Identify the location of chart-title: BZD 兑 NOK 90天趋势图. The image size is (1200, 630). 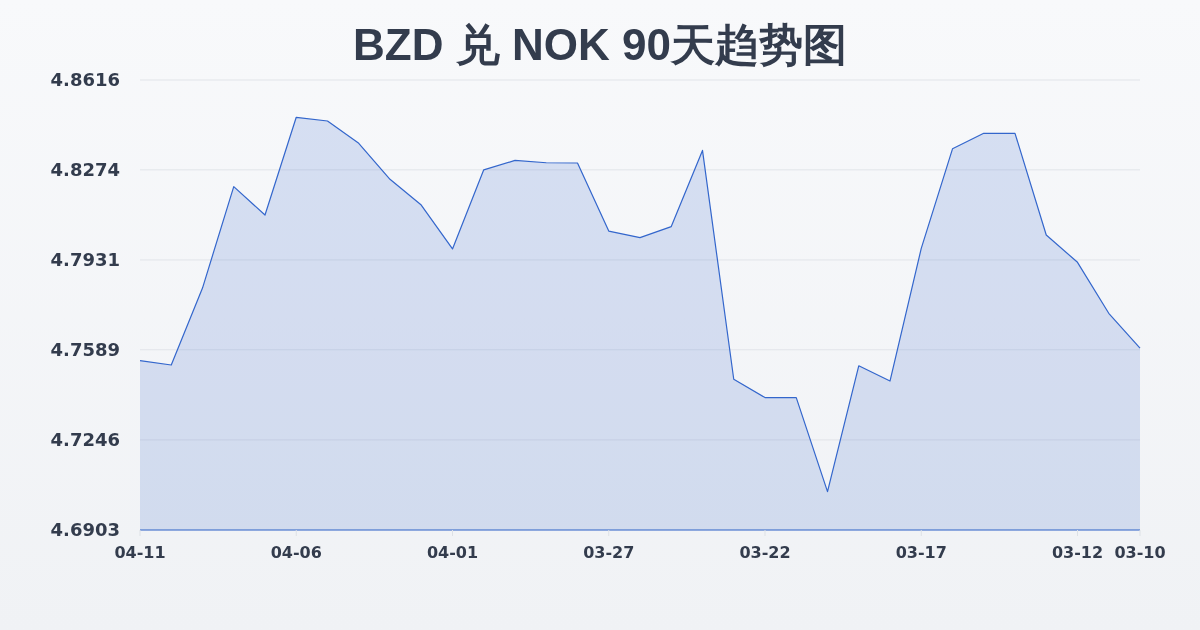
(600, 44).